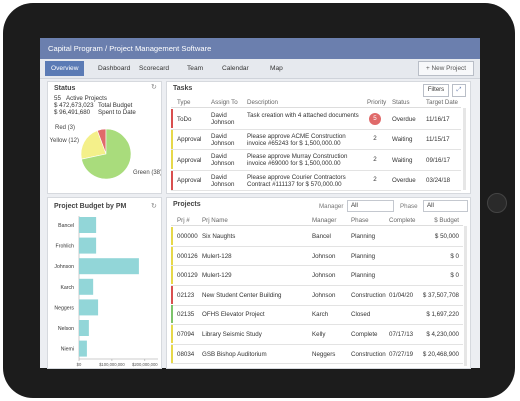 Image resolution: width=520 pixels, height=401 pixels. Describe the element at coordinates (402, 220) in the screenshot. I see `column-header: Complete` at that location.